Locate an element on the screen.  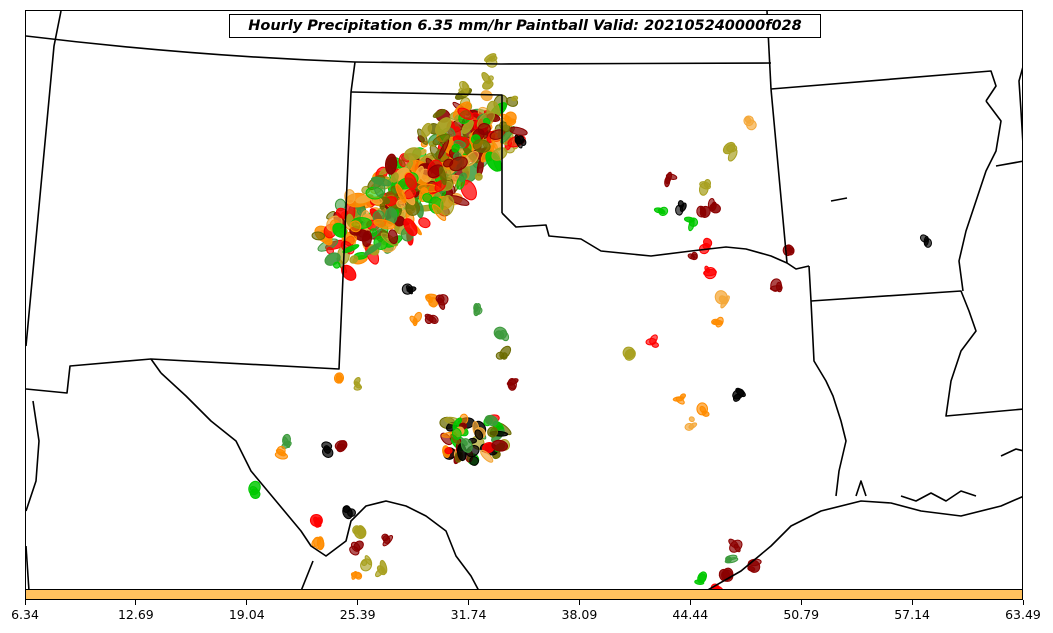
border-far-west-south is located at coordinates (33, 456).